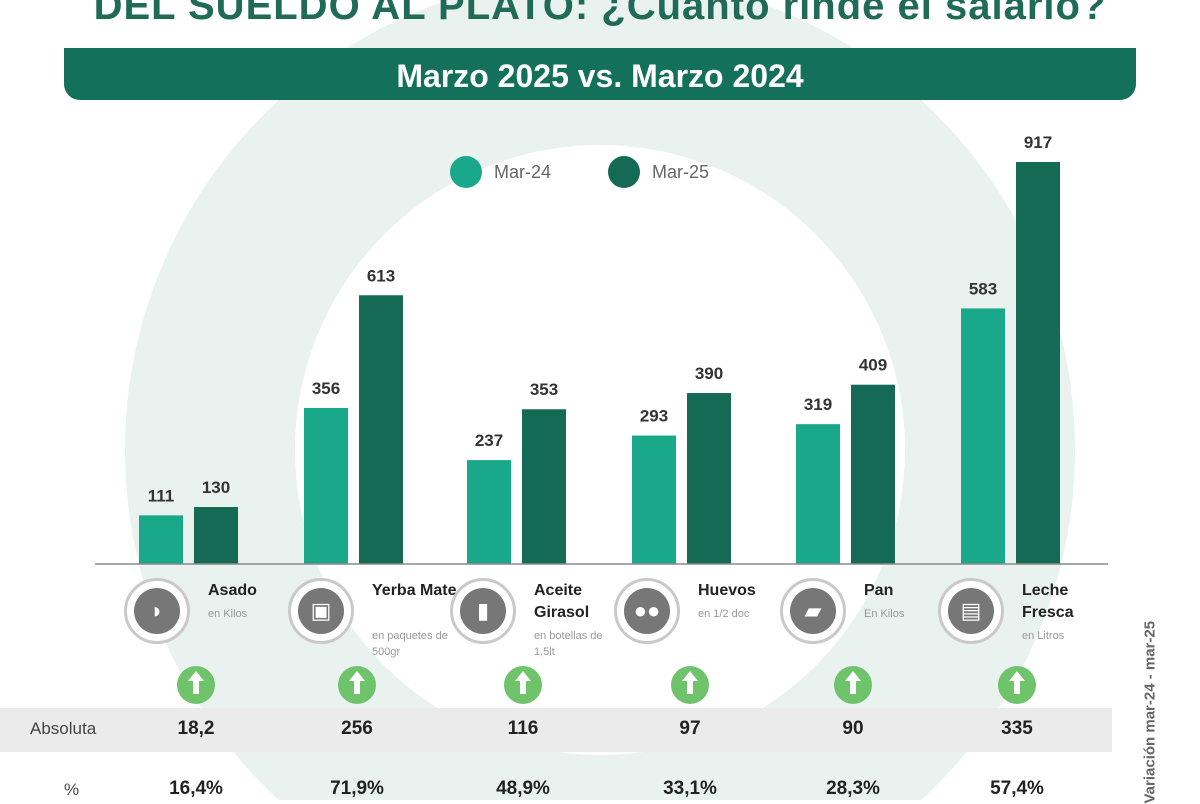  Describe the element at coordinates (1043, 636) in the screenshot. I see `product-unit: en Litros` at that location.